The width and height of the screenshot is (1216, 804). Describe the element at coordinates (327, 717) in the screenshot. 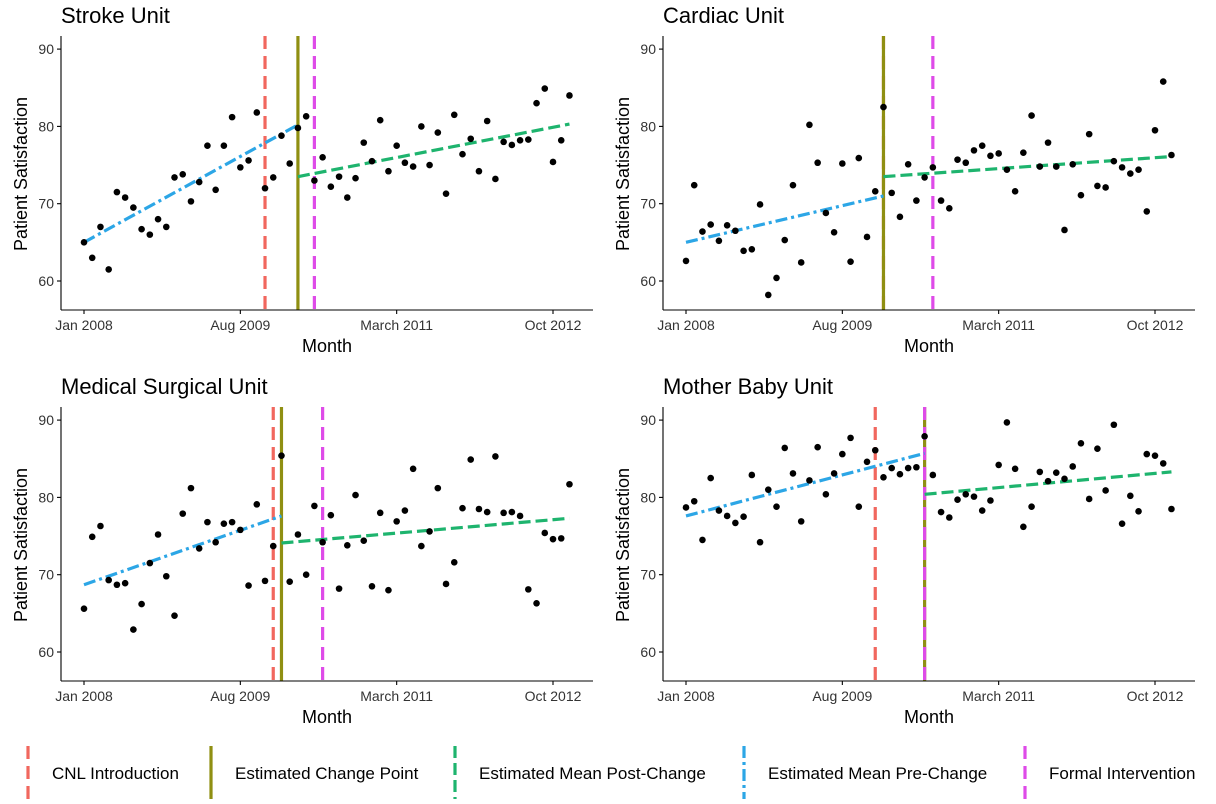

I see `x-axis-title: Month` at that location.